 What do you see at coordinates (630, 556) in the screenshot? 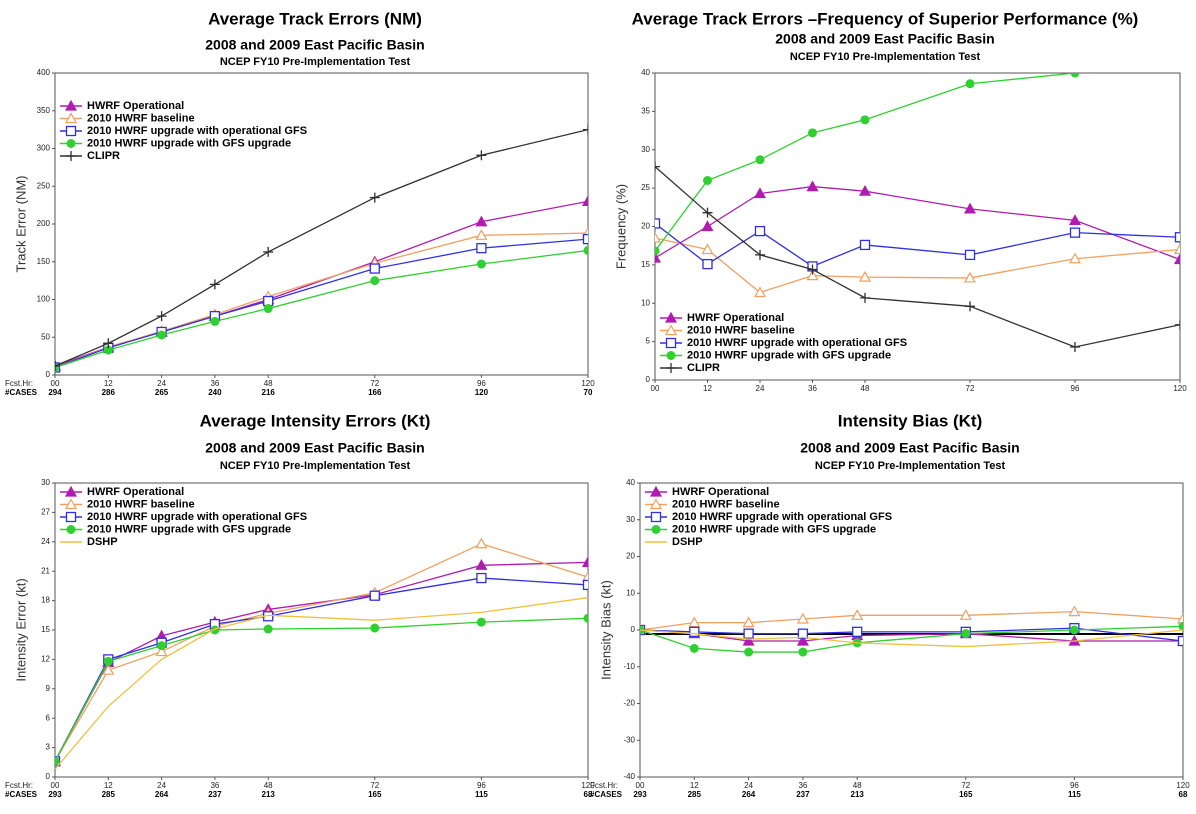
I see `y-tick-label: 20` at bounding box center [630, 556].